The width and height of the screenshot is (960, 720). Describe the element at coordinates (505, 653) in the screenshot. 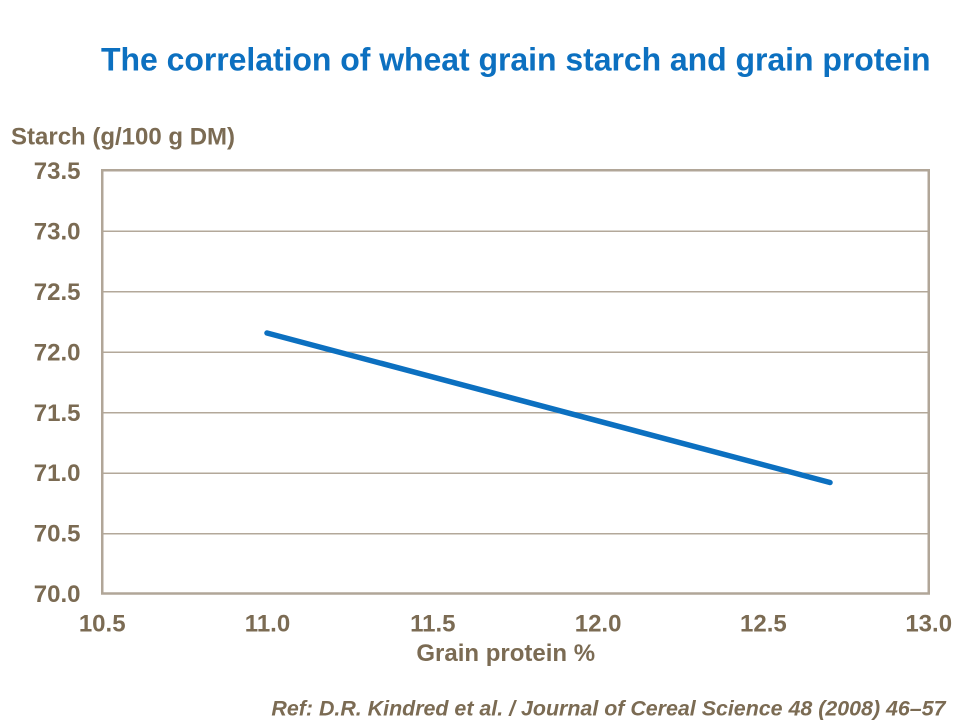

I see `svg-text: Grain protein %` at that location.